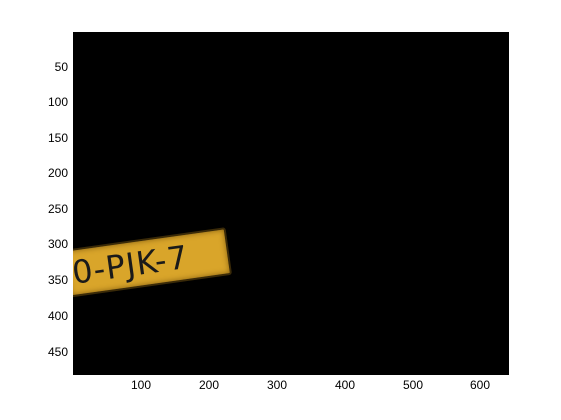 The image size is (561, 420). What do you see at coordinates (141, 385) in the screenshot?
I see `x-tick-label: 100` at bounding box center [141, 385].